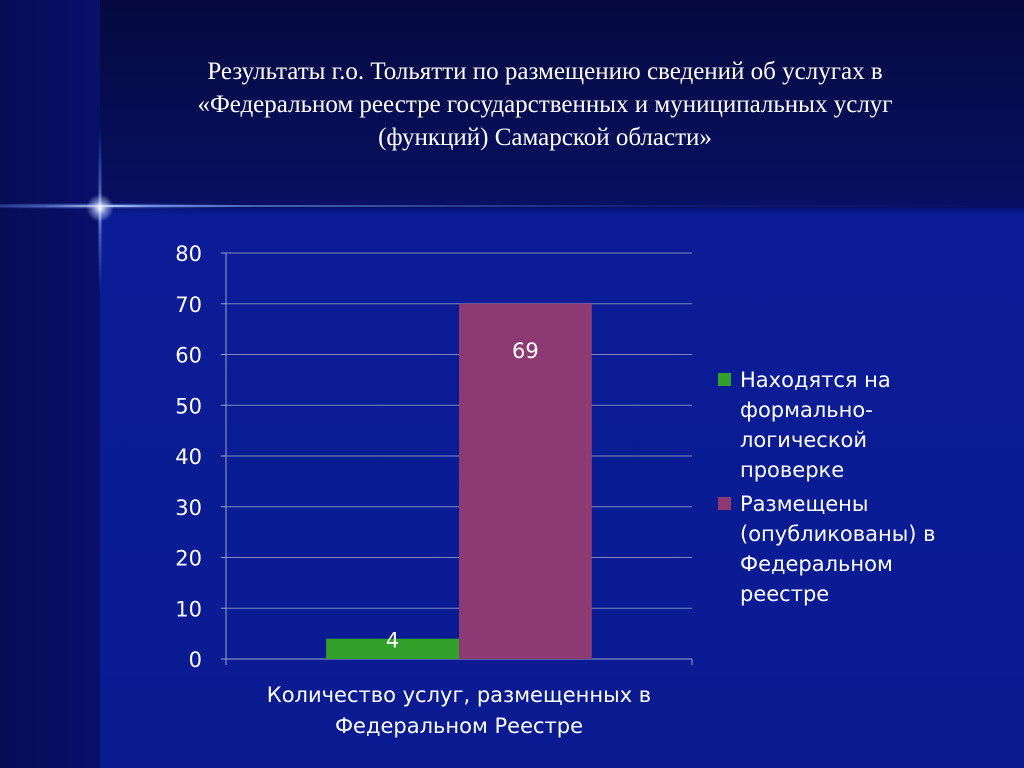 This screenshot has height=768, width=1024. I want to click on y-tick-label: 0, so click(195, 660).